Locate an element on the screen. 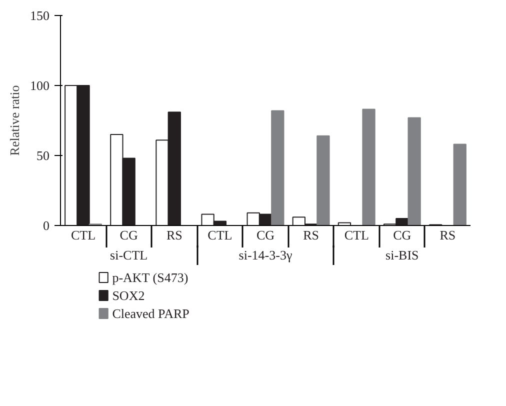 This screenshot has height=406, width=506. y-tick-label: 50 is located at coordinates (43, 155).